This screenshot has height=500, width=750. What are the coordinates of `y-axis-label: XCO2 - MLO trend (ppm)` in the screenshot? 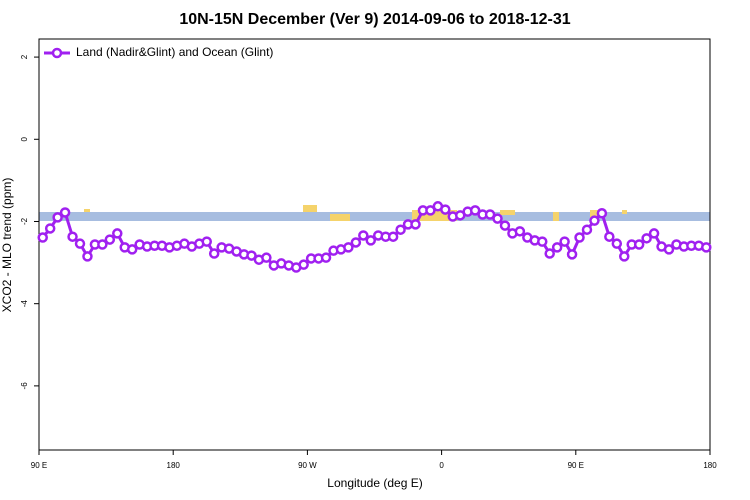 It's located at (7, 245).